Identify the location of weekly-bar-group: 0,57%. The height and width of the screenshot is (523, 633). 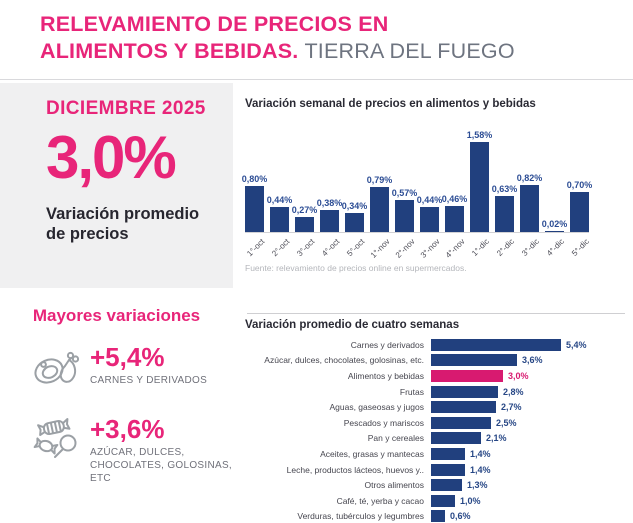
(404, 210).